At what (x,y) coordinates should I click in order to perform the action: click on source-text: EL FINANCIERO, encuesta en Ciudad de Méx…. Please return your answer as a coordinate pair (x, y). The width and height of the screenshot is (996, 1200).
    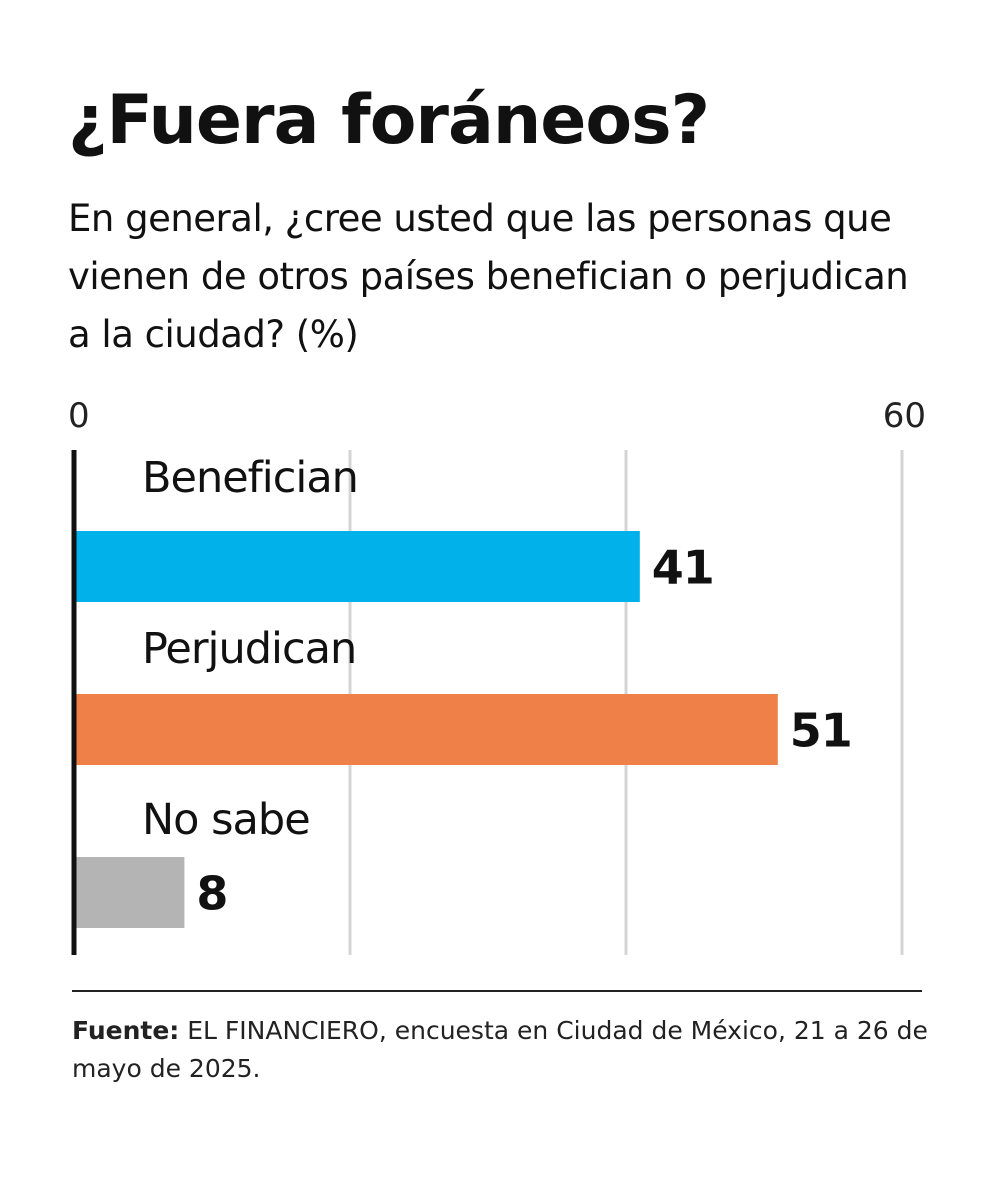
    Looking at the image, I should click on (500, 1049).